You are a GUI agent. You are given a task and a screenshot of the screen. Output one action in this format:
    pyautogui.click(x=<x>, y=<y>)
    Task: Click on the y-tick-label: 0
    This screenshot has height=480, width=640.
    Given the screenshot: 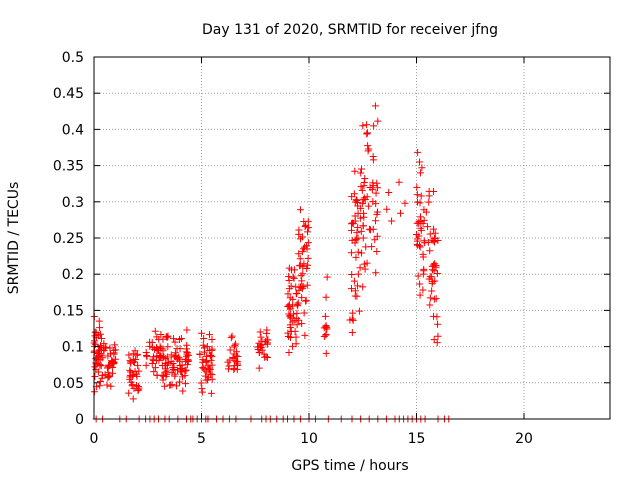 What is the action you would take?
    pyautogui.click(x=79, y=420)
    